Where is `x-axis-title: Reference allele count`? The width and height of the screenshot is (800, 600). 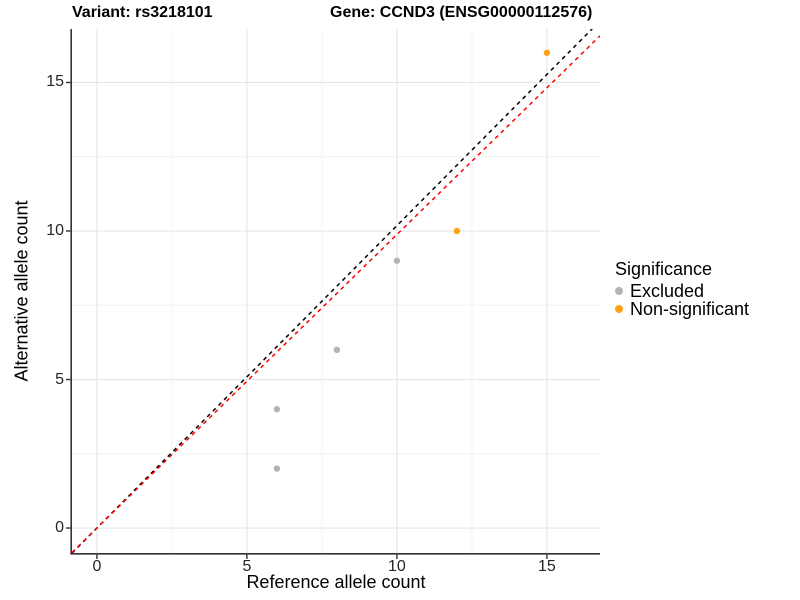 x-axis-title: Reference allele count is located at coordinates (336, 582).